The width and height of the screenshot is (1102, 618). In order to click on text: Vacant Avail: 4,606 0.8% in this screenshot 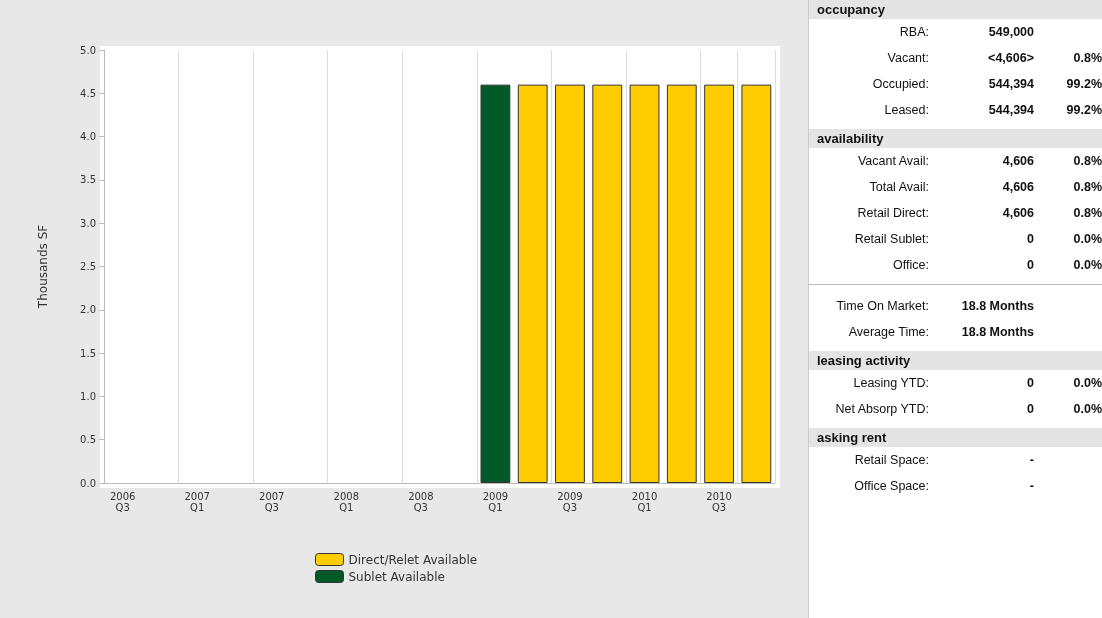, I will do `click(979, 161)`.